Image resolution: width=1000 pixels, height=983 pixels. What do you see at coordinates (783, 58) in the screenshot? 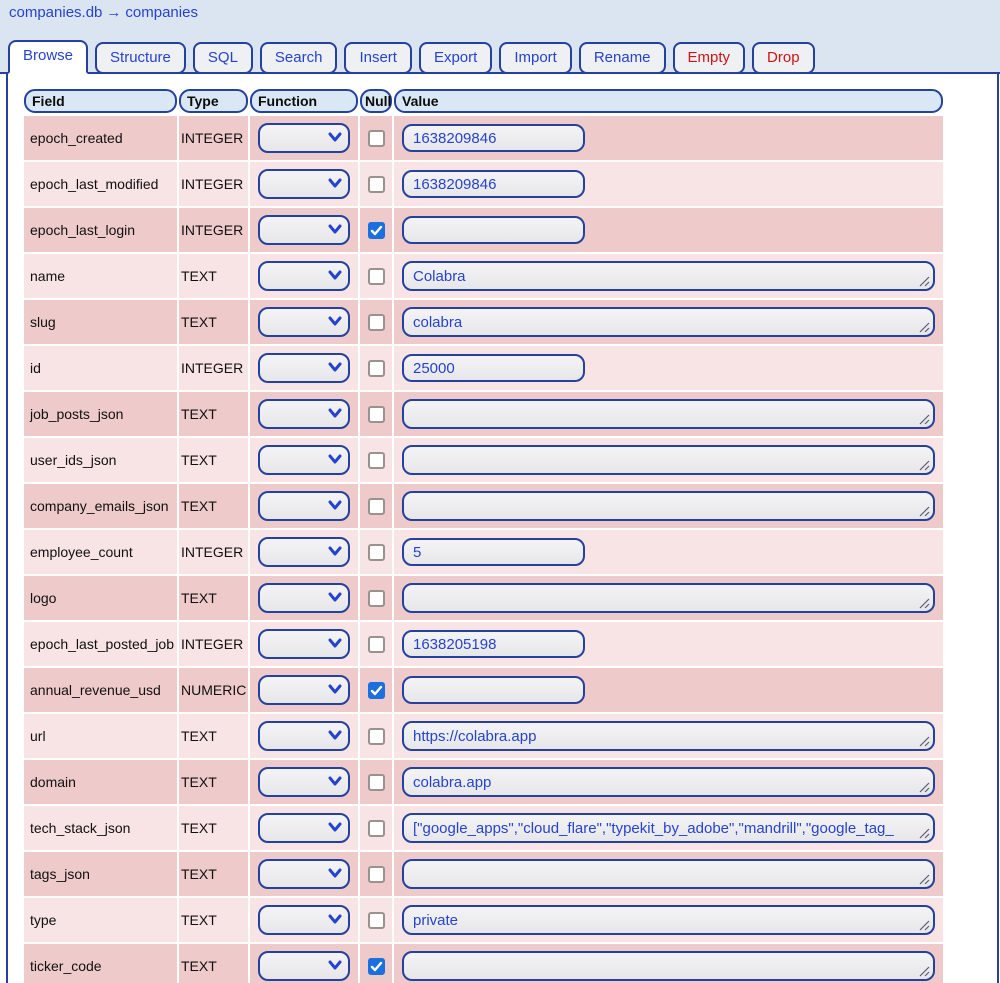
I see `tab-drop: Drop` at bounding box center [783, 58].